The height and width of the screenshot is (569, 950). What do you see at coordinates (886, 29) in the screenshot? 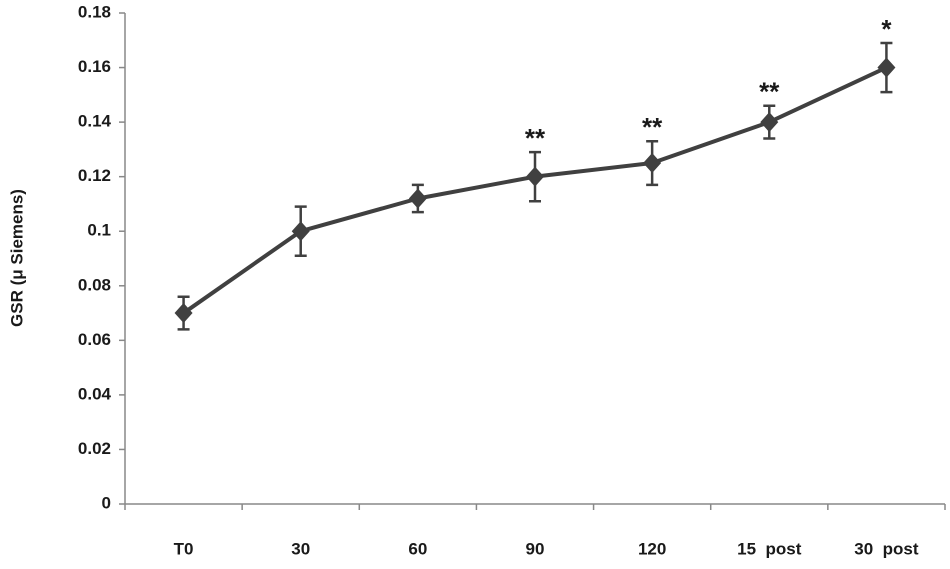
I see `significance-label: *` at bounding box center [886, 29].